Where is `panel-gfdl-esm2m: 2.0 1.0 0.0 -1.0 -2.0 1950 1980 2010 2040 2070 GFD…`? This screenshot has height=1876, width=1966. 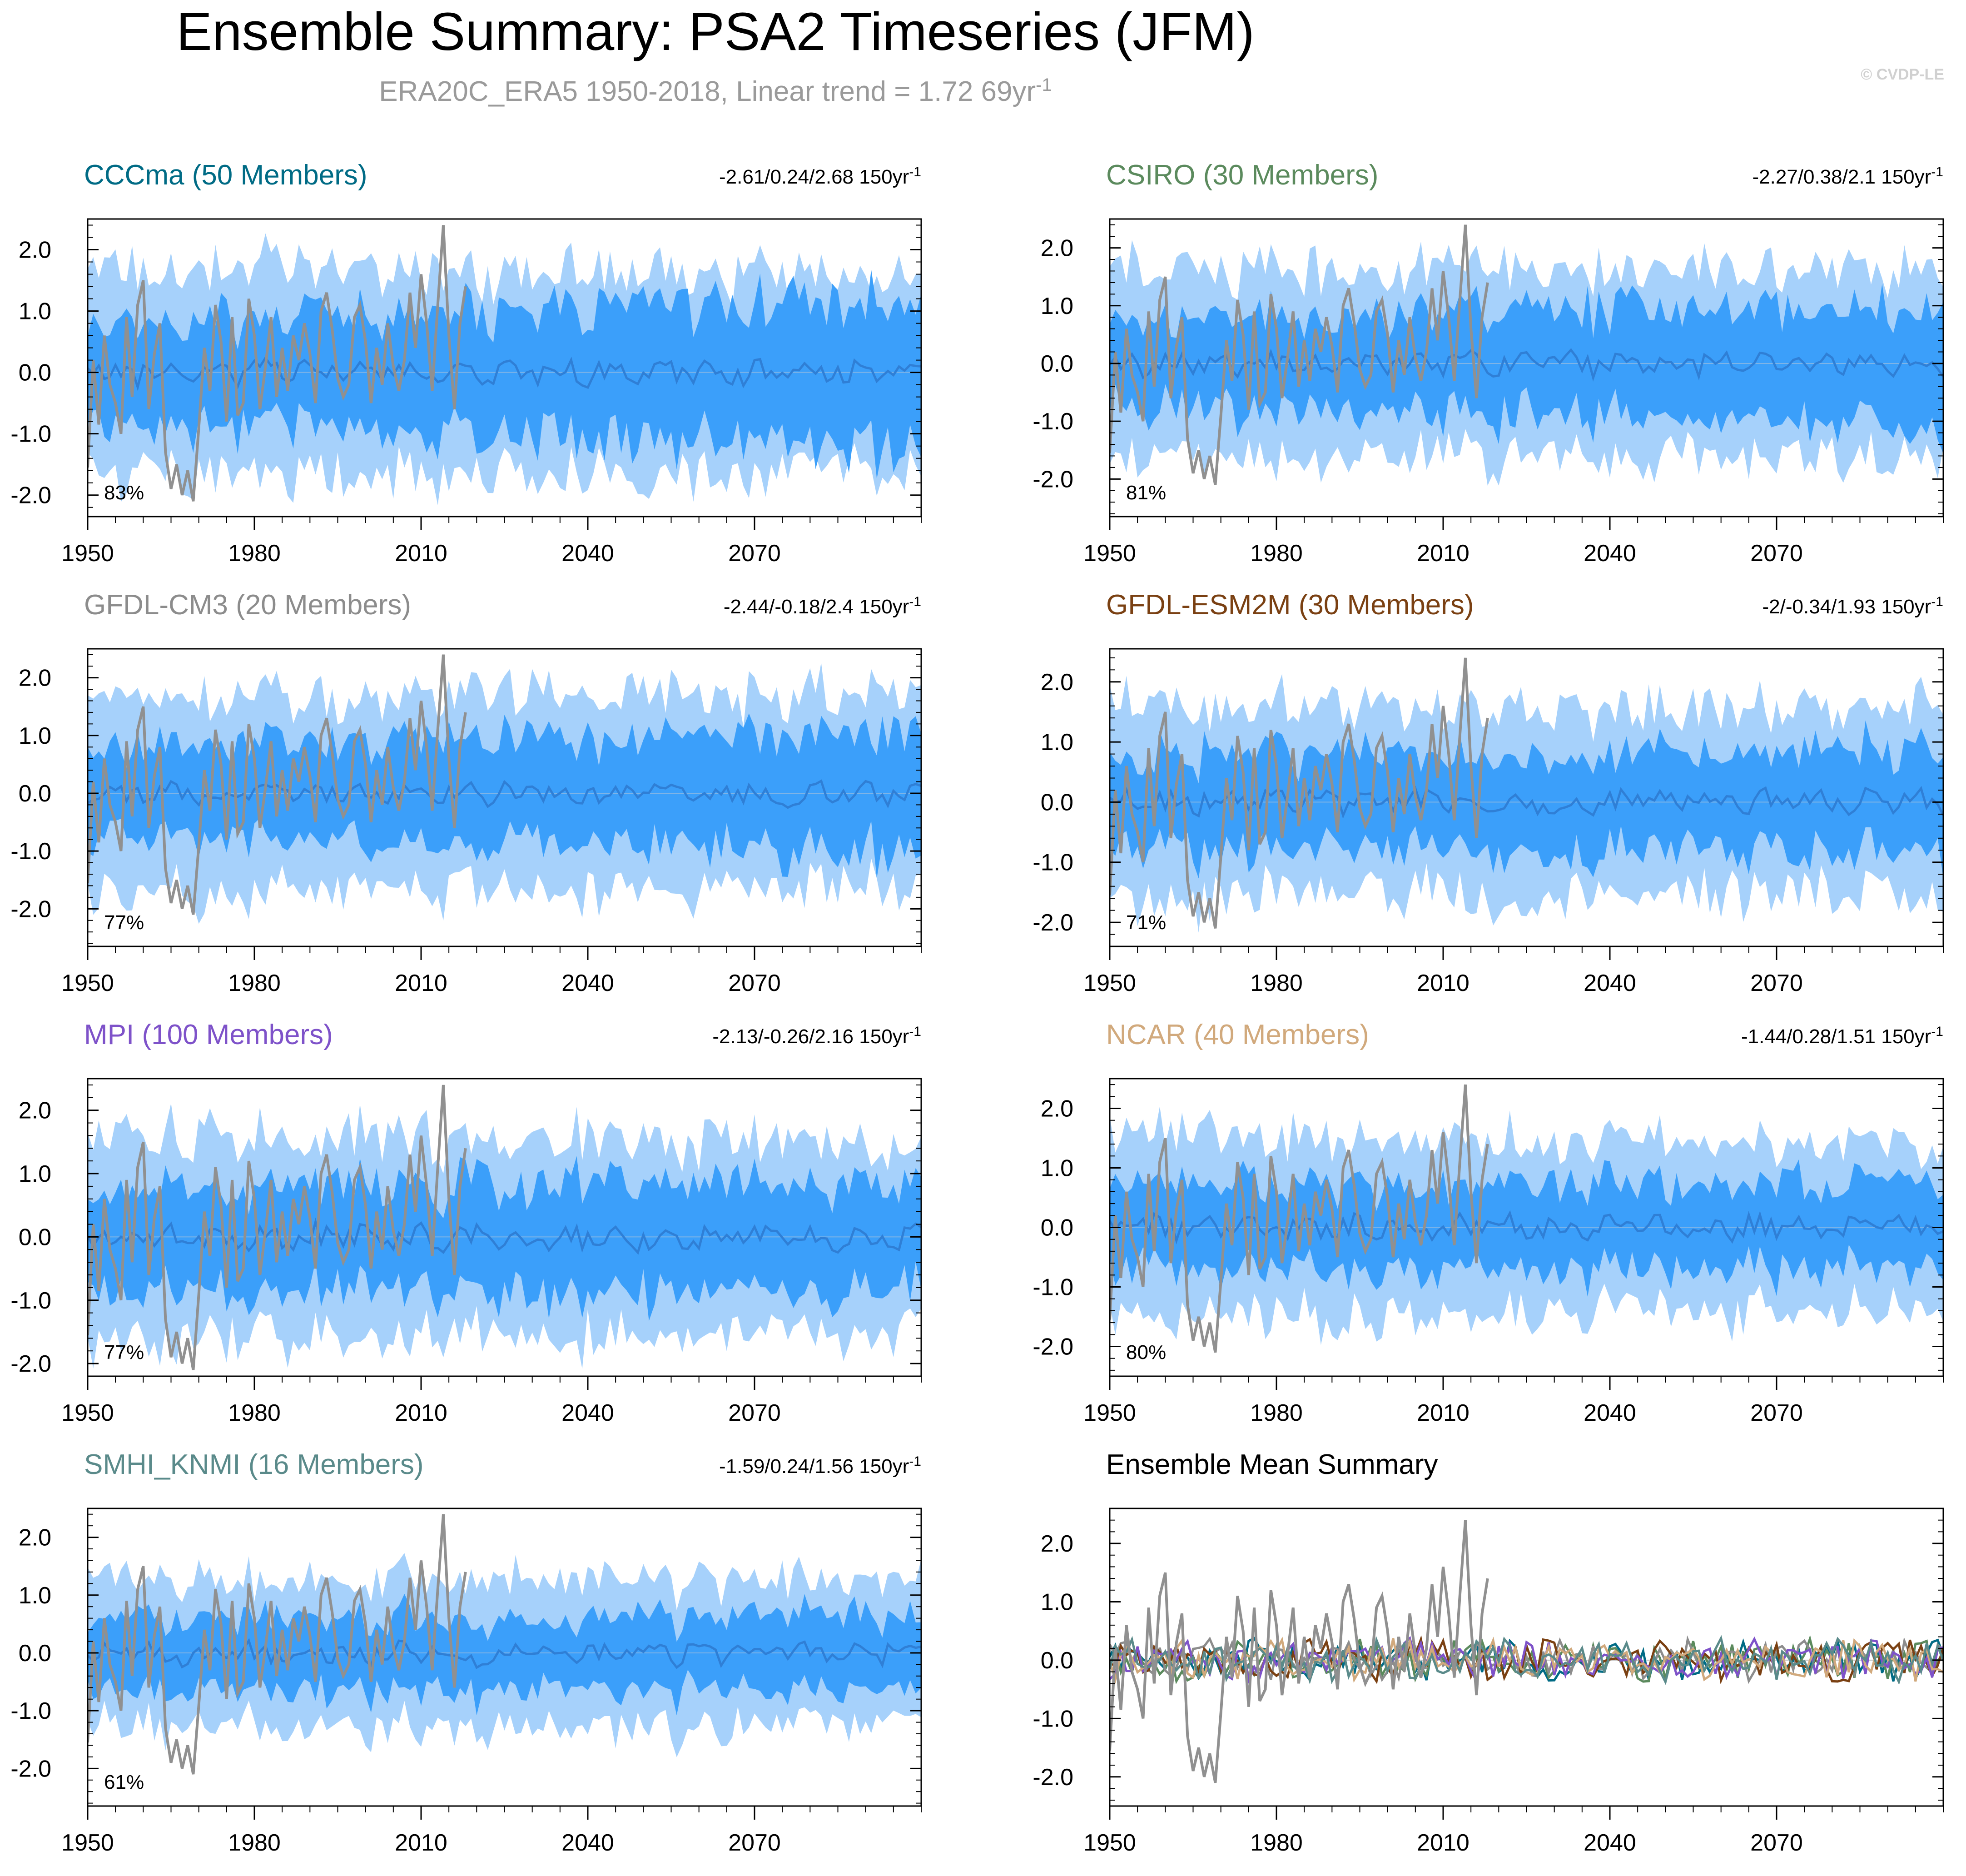
panel-gfdl-esm2m: 2.0 1.0 0.0 -1.0 -2.0 1950 1980 2010 2040 2070 GFD… is located at coordinates (1488, 793).